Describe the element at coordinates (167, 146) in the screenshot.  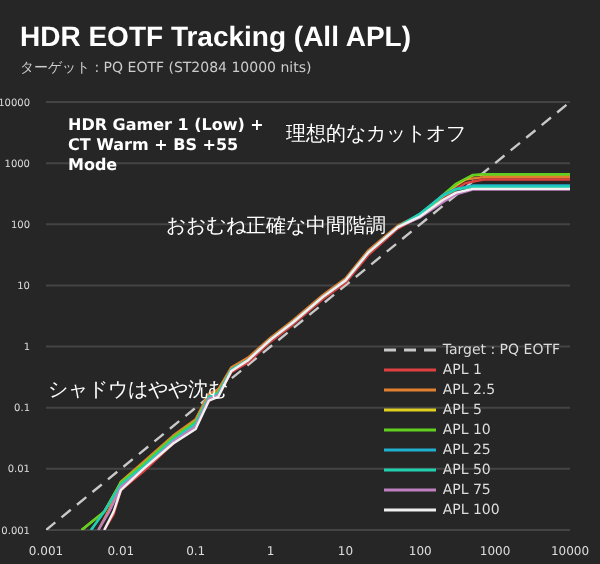
I see `annotation: HDR Gamer 1 (Low) + CT Warm + BS +55 Mode` at that location.